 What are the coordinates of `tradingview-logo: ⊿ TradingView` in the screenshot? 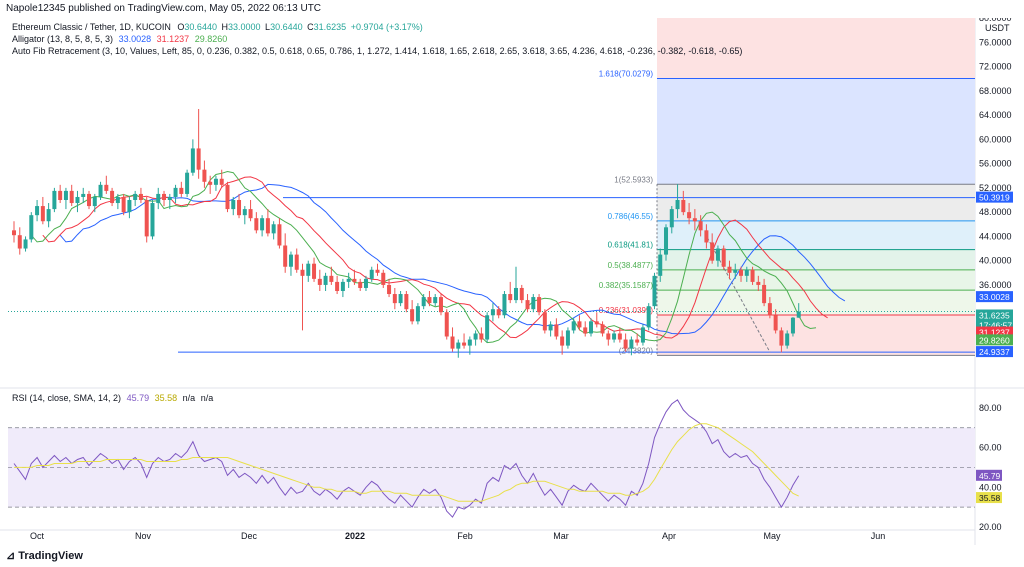 It's located at (44, 555).